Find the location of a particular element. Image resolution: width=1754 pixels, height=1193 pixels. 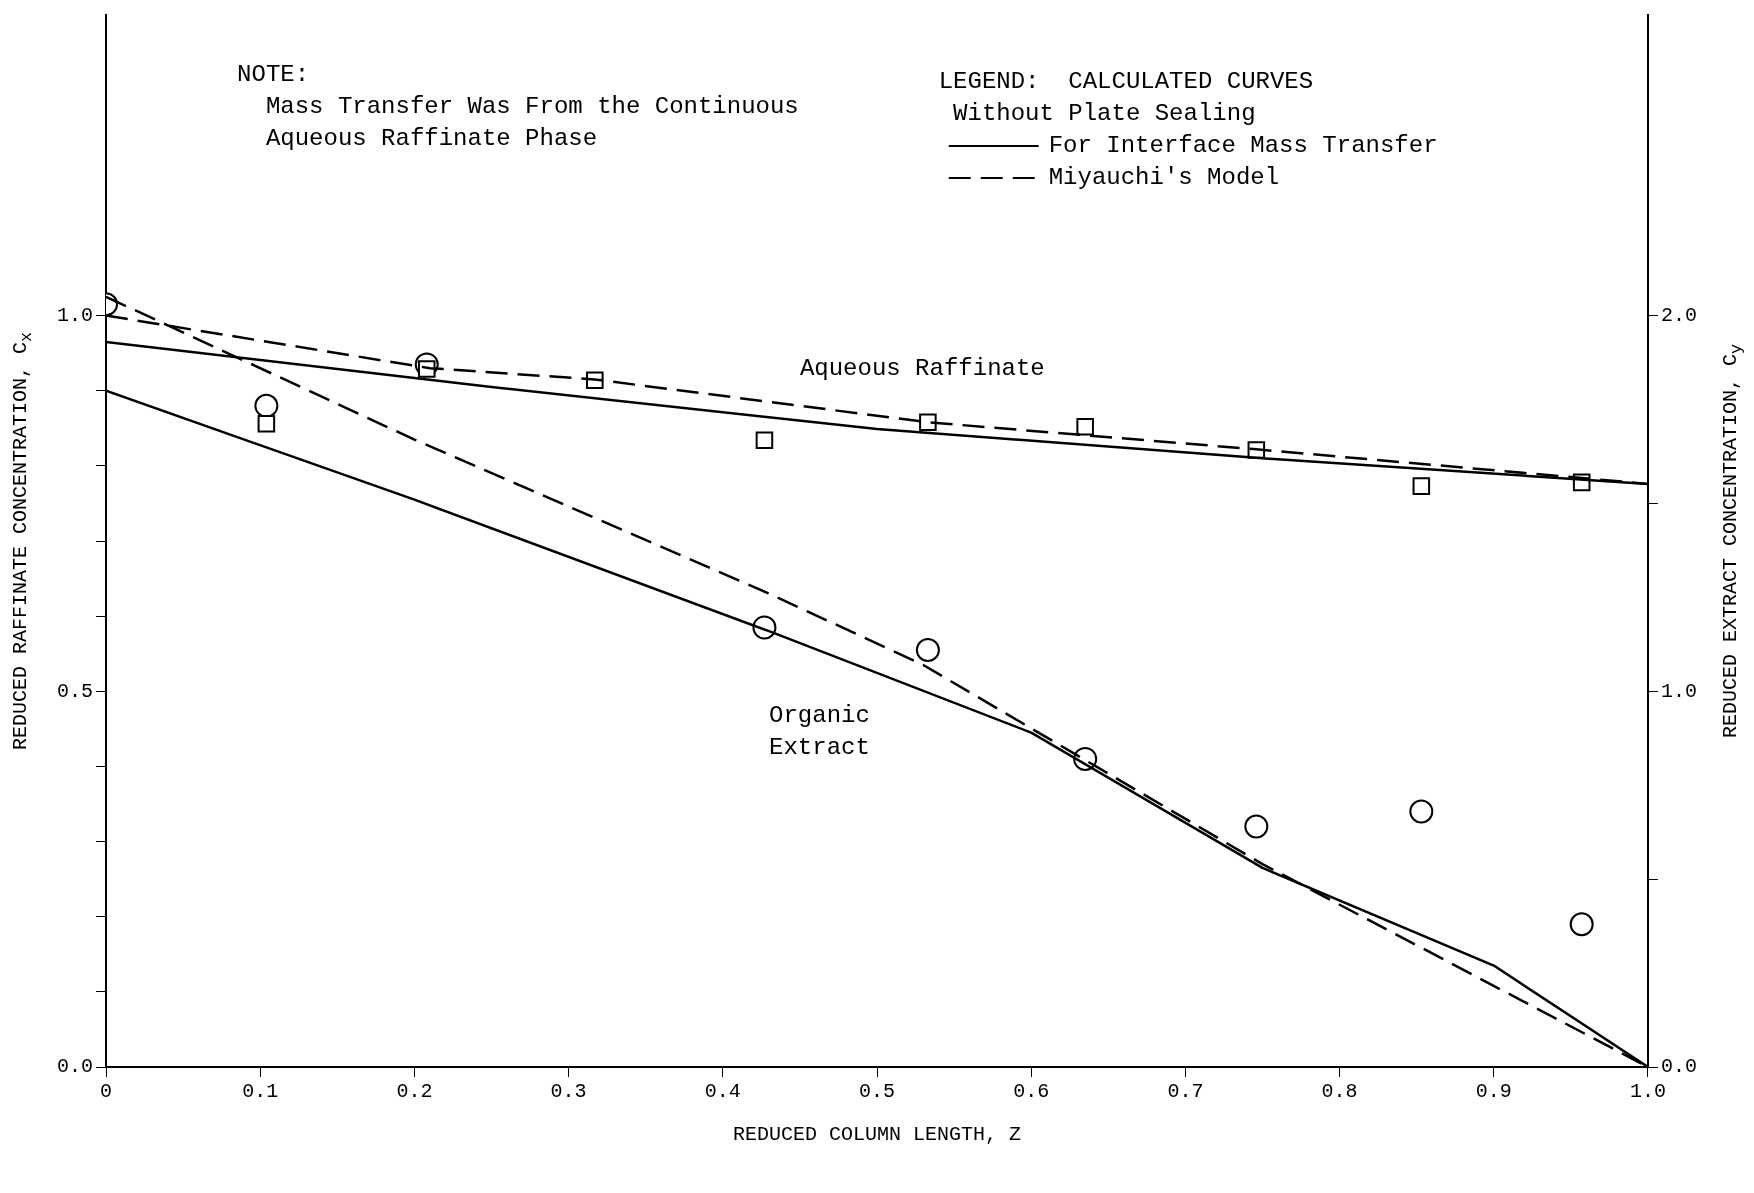

legend-label: Miyauchi's Model is located at coordinates (1164, 178).